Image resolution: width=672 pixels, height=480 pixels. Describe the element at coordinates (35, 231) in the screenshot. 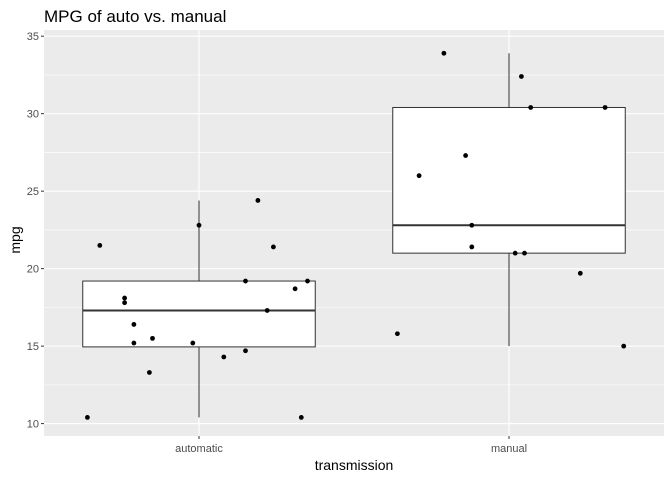

I see `y-axis: 10 15 20 25 30 35` at that location.